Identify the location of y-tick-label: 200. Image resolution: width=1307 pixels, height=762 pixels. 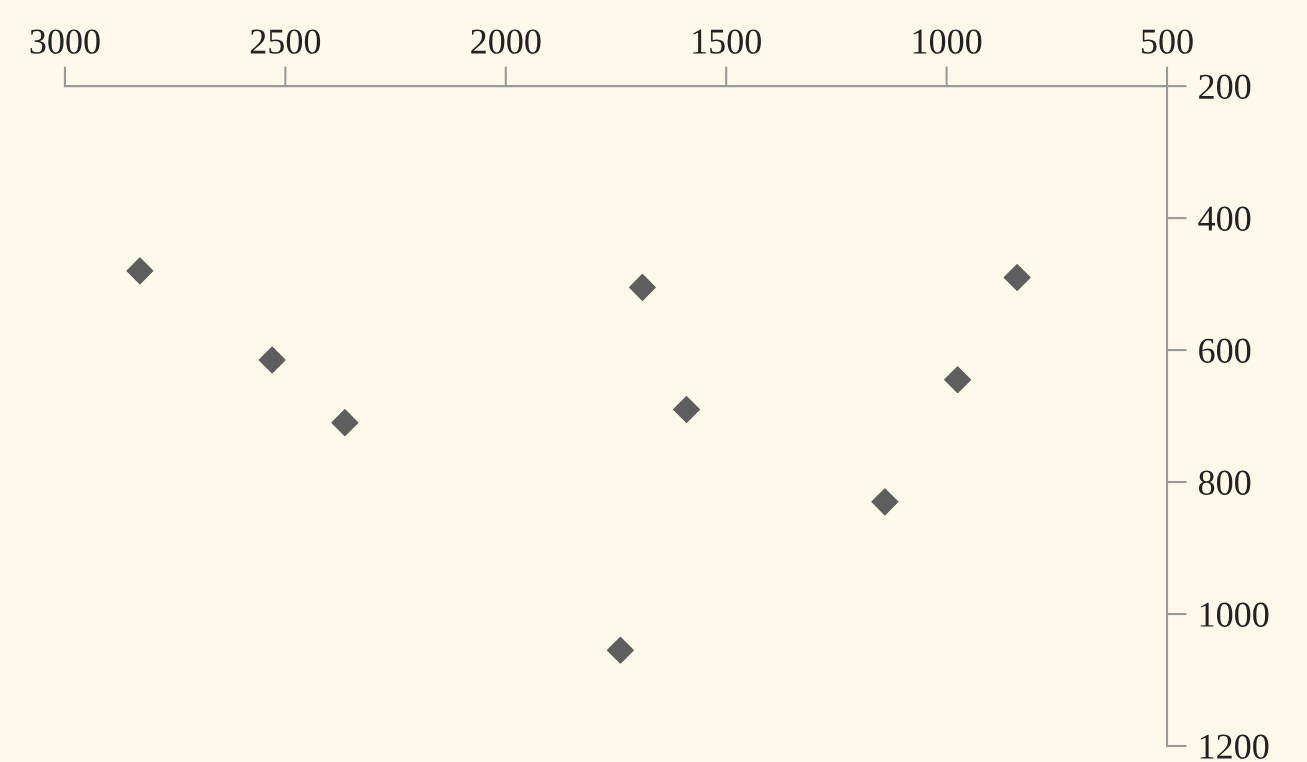
(1225, 86).